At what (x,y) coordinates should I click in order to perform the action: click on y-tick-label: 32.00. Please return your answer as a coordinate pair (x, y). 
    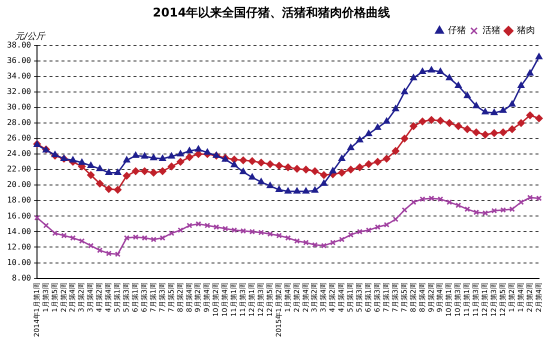
    Looking at the image, I should click on (19, 91).